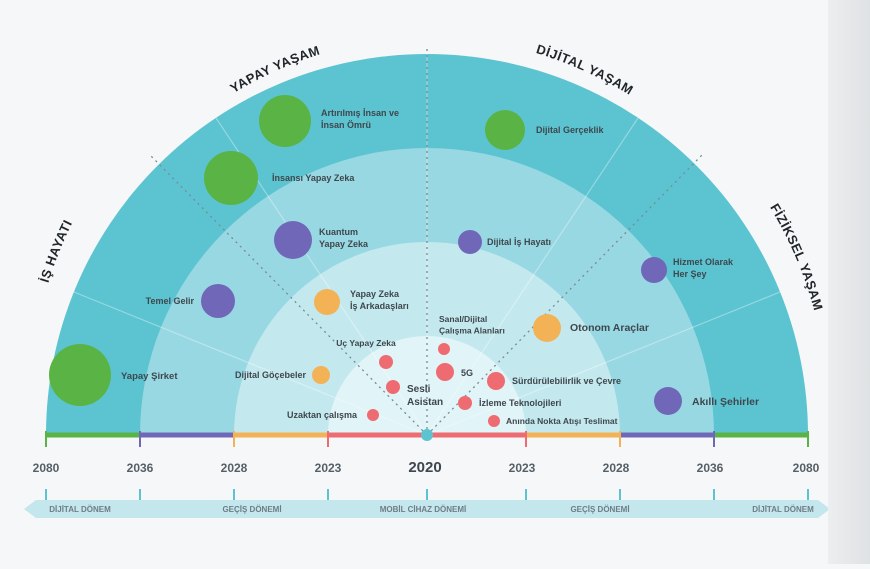  I want to click on trend-label-line: Sürdürülebilirlik ve Çevre, so click(566, 381).